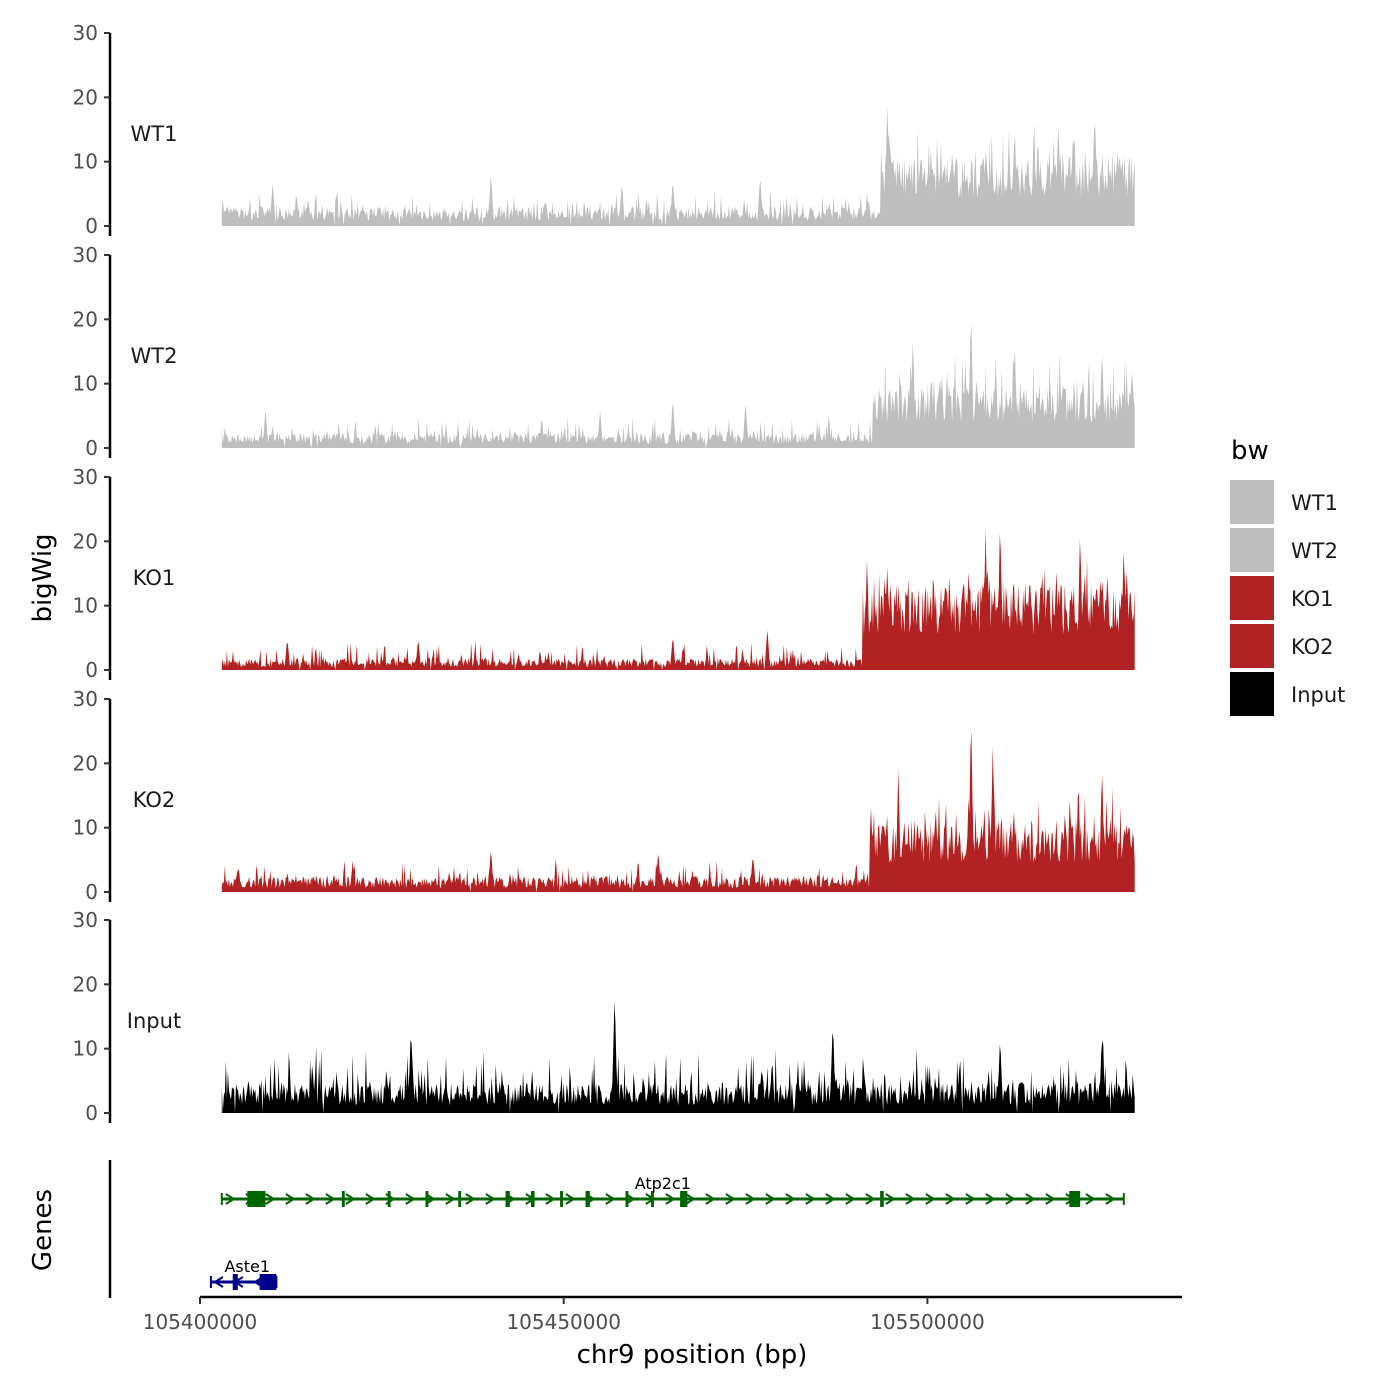 Image resolution: width=1400 pixels, height=1400 pixels. Describe the element at coordinates (1252, 694) in the screenshot. I see `legend-swatch-input` at that location.